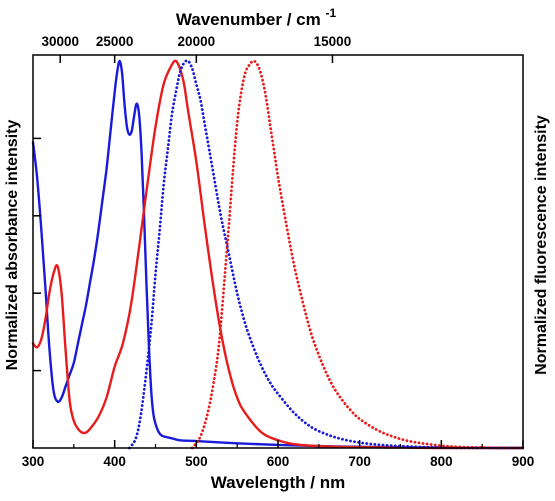 This screenshot has width=555, height=501. I want to click on x2-axis-title: Wavenumber / cm -1, so click(256, 17).